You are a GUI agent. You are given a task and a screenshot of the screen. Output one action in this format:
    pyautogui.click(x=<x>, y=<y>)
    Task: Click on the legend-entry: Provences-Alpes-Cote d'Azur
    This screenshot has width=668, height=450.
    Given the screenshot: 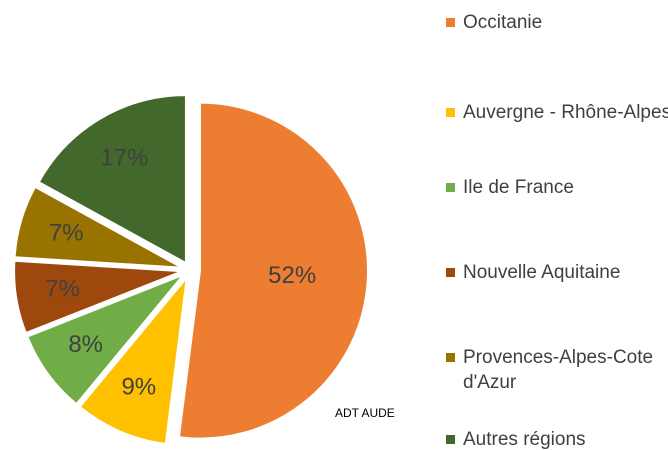 What is the action you would take?
    pyautogui.click(x=557, y=370)
    